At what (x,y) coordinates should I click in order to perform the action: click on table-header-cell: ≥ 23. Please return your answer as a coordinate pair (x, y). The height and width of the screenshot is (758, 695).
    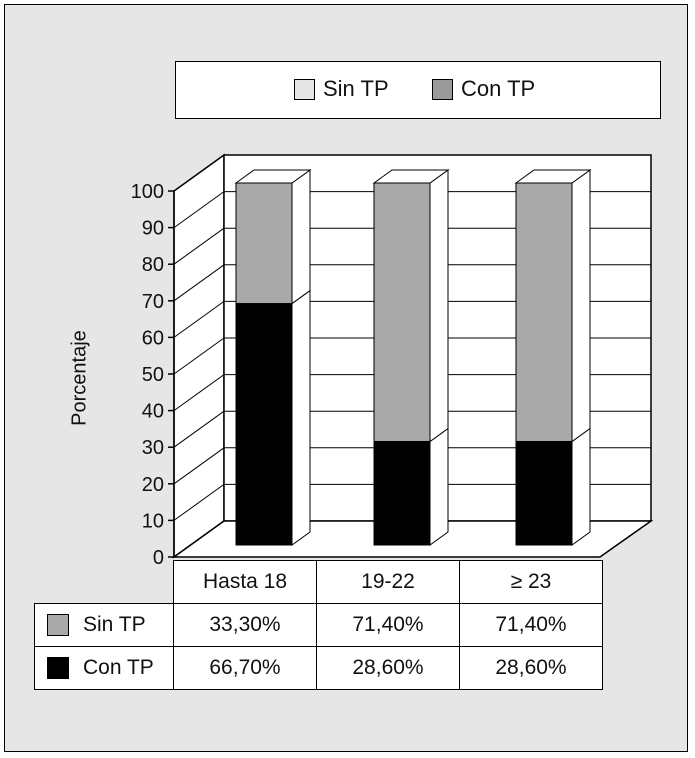
    Looking at the image, I should click on (531, 582).